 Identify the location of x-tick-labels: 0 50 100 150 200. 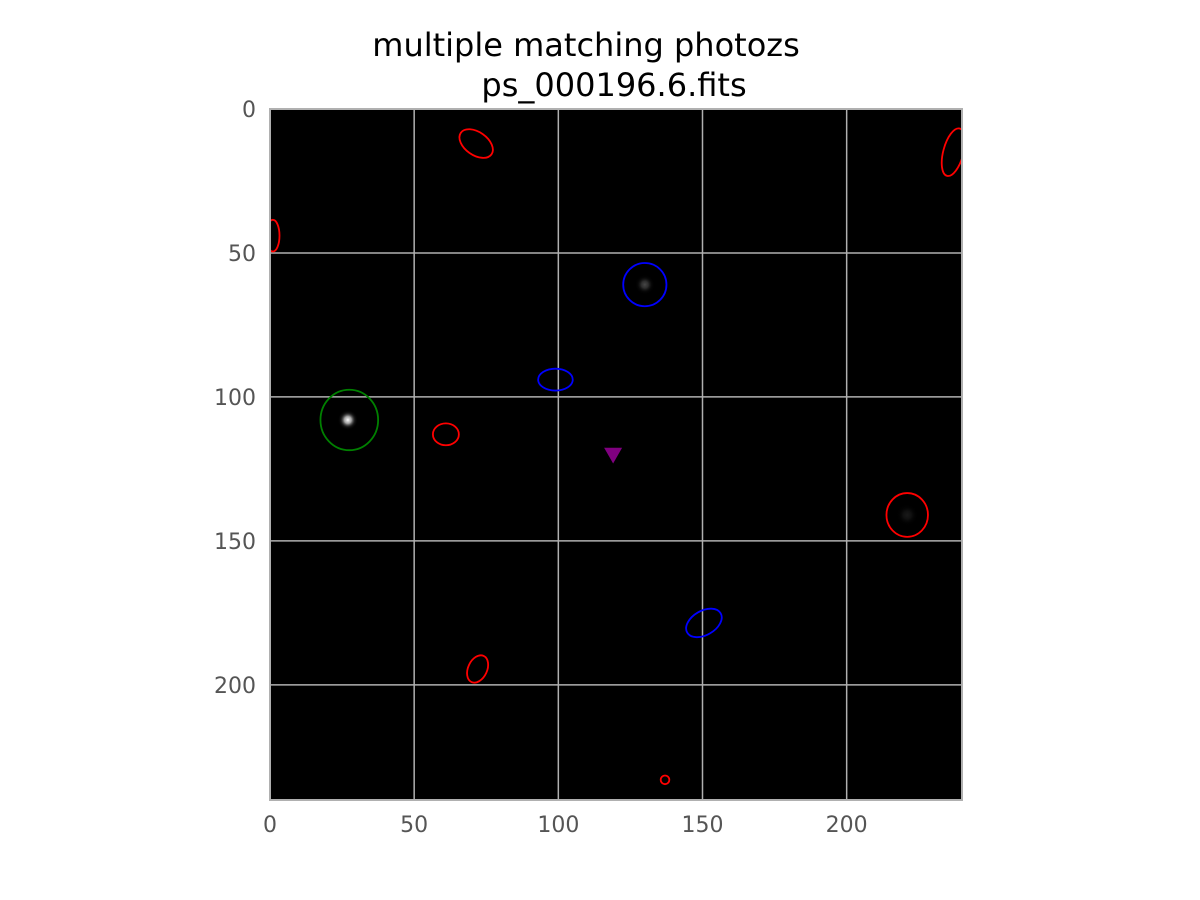
(565, 825).